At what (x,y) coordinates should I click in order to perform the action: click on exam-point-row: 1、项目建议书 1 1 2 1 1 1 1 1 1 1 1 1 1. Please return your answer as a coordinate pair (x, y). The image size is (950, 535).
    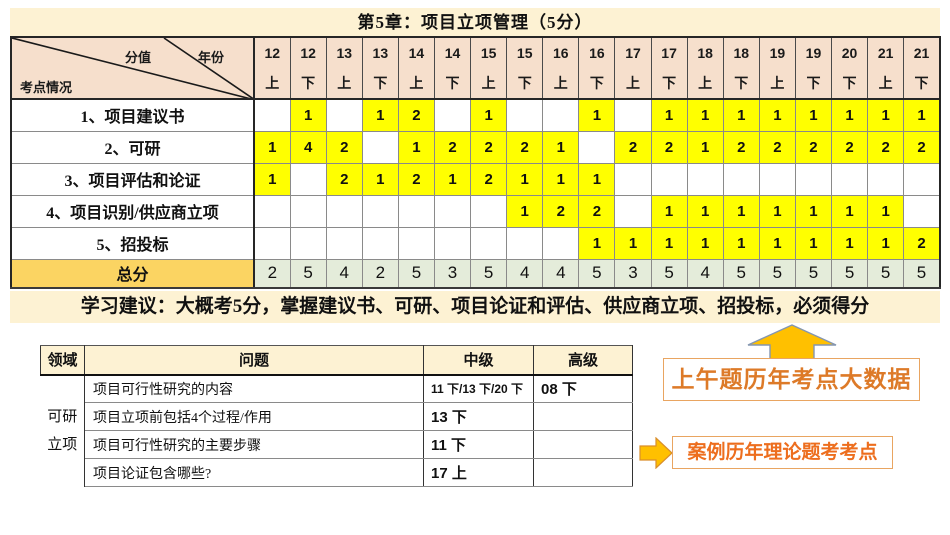
    Looking at the image, I should click on (475, 115).